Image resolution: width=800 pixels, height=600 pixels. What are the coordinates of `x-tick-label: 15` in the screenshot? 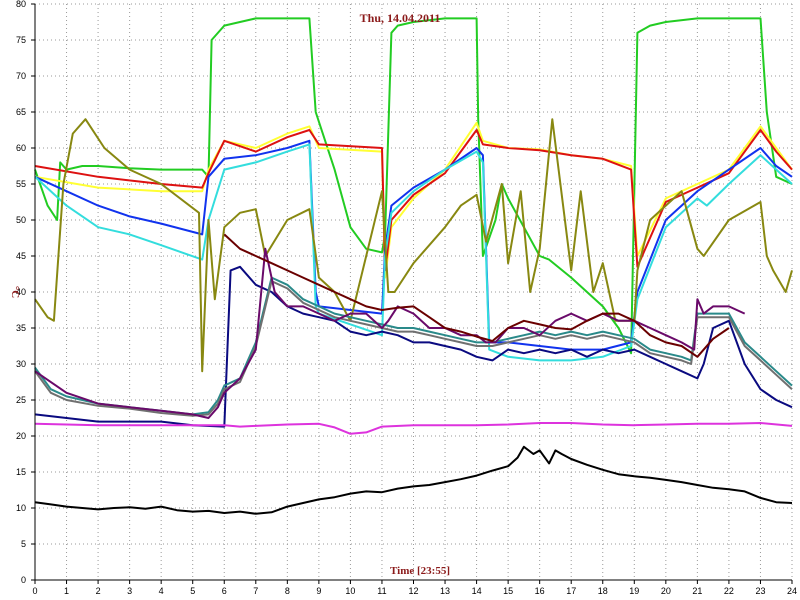 It's located at (508, 591).